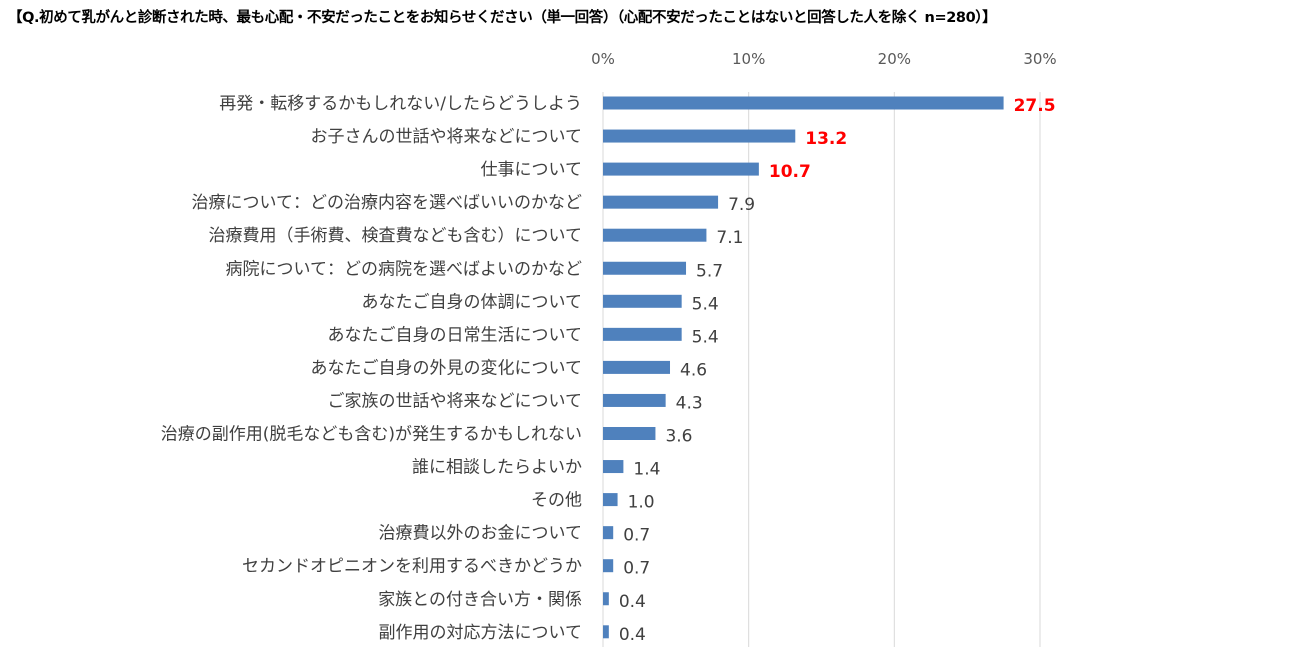 Image resolution: width=1304 pixels, height=656 pixels. Describe the element at coordinates (826, 139) in the screenshot. I see `data-label: 13.2` at that location.